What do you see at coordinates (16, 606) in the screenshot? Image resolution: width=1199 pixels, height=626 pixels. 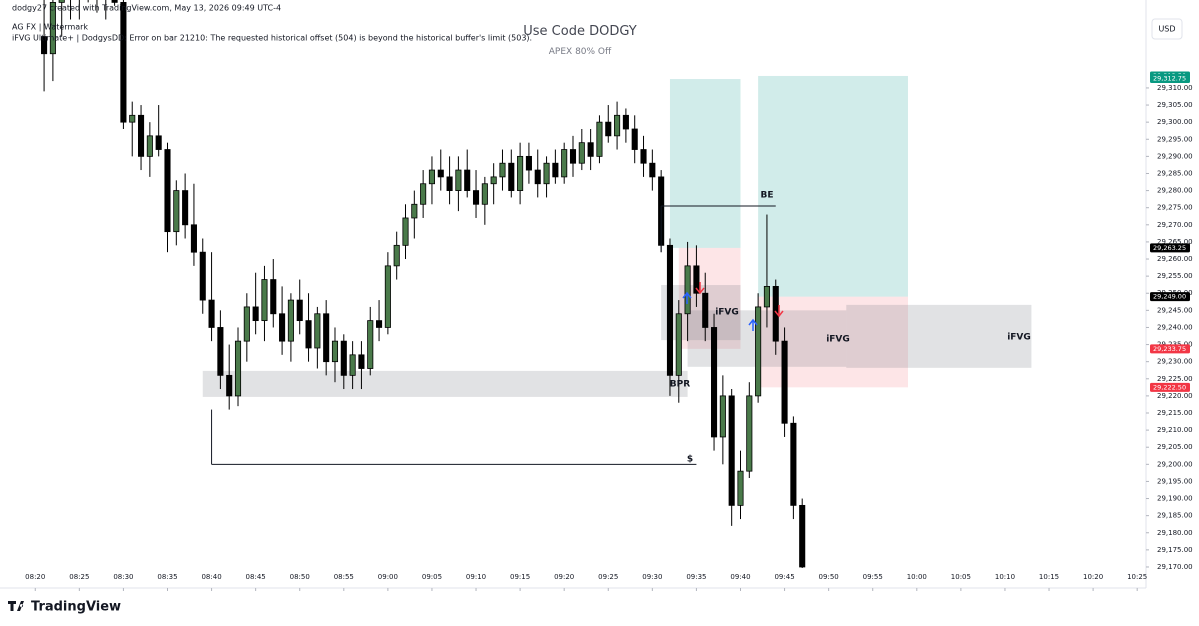 I see `logo-mark` at bounding box center [16, 606].